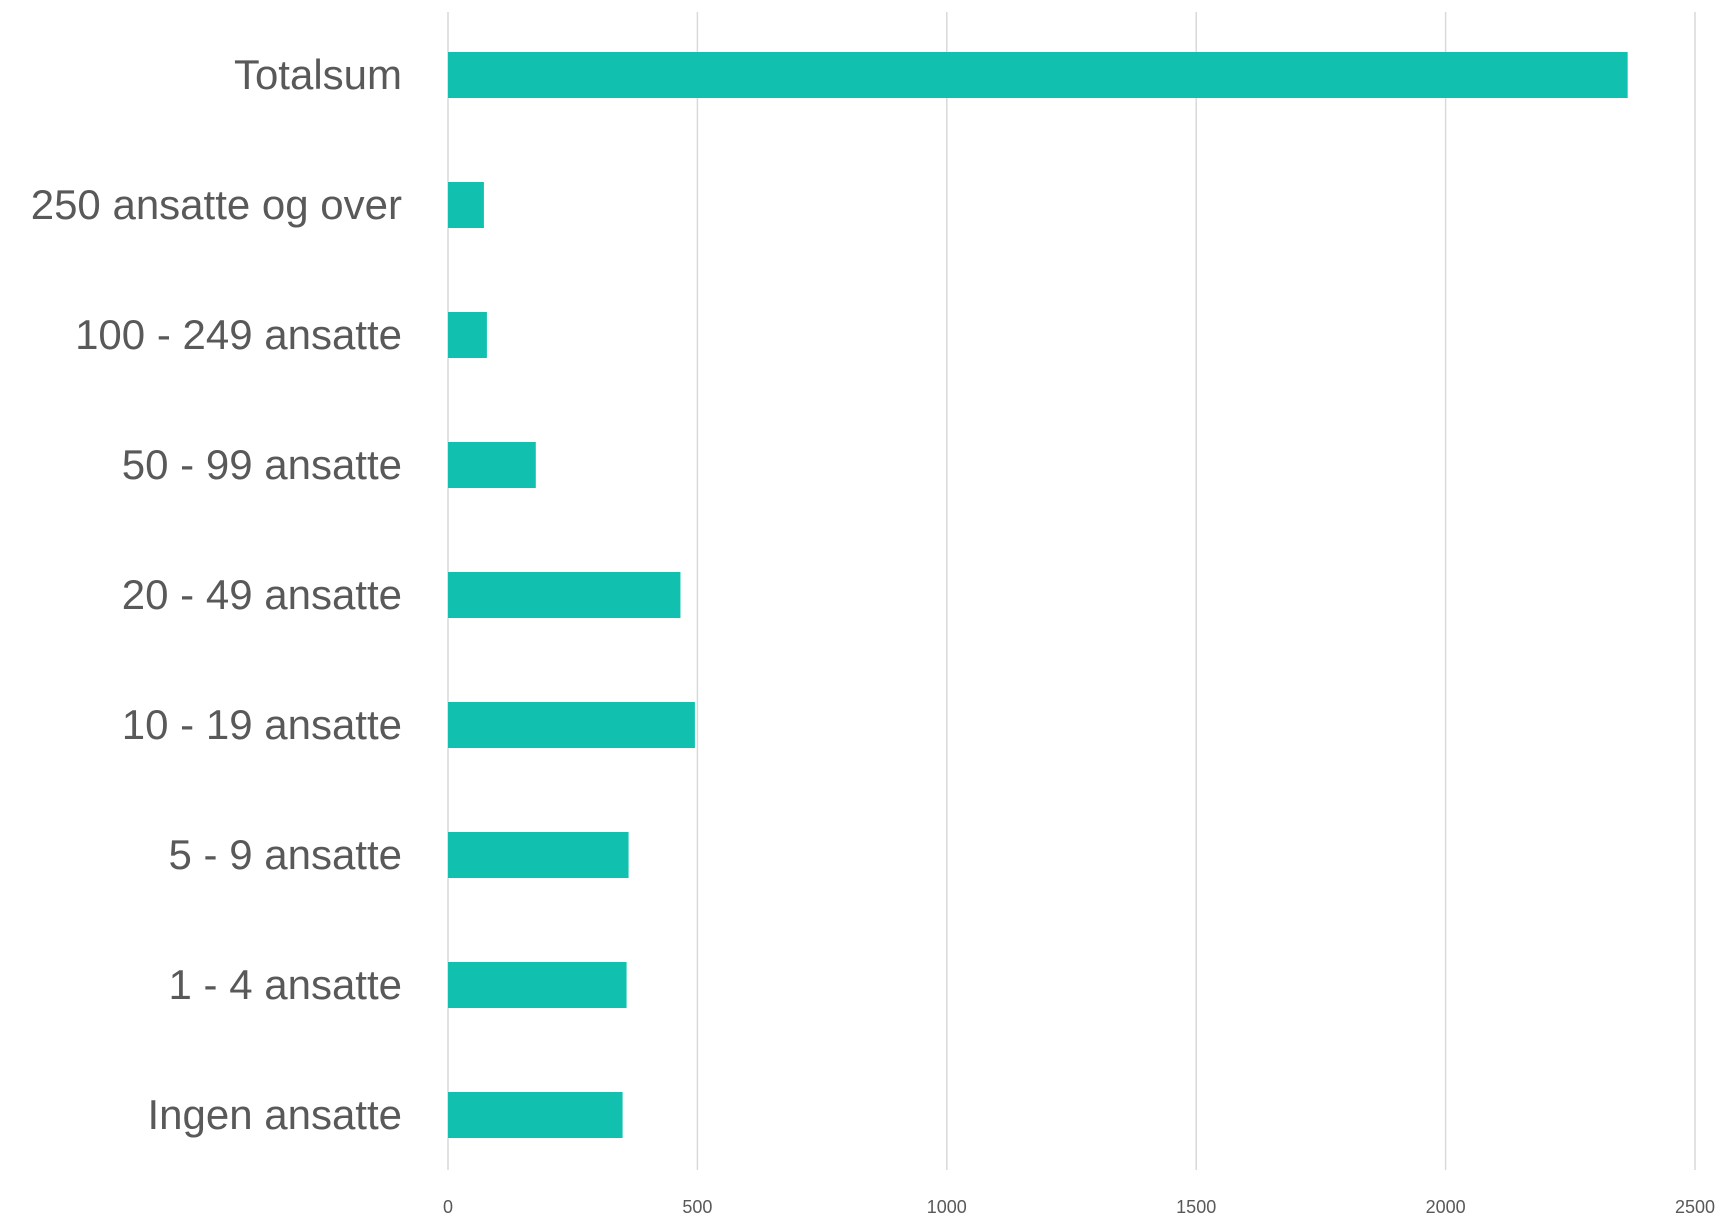 This screenshot has width=1729, height=1223. What do you see at coordinates (318, 74) in the screenshot?
I see `category-label: Totalsum` at bounding box center [318, 74].